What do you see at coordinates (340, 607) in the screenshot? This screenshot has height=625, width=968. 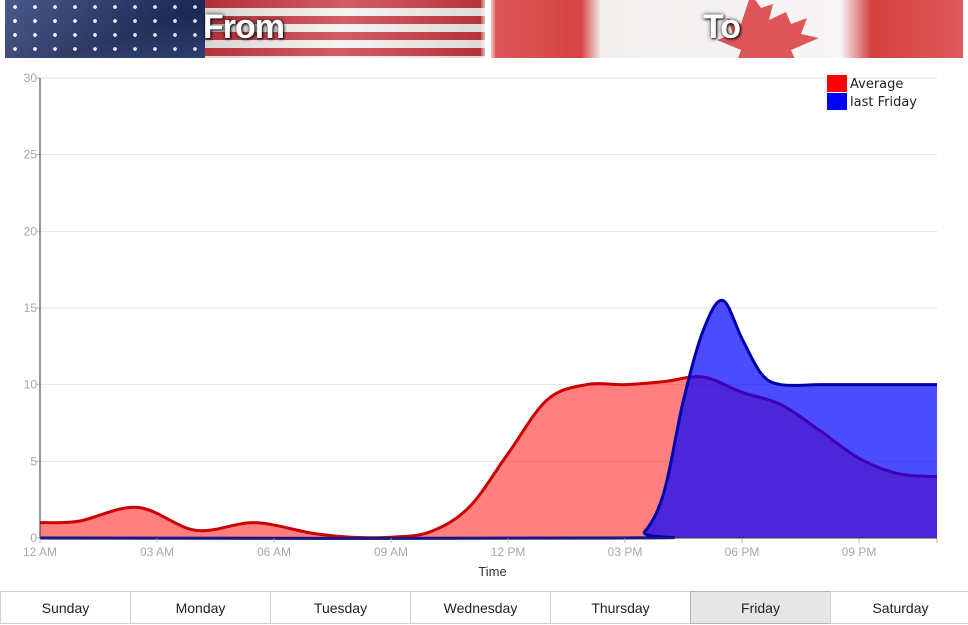 I see `tab-tuesday: Tuesday` at bounding box center [340, 607].